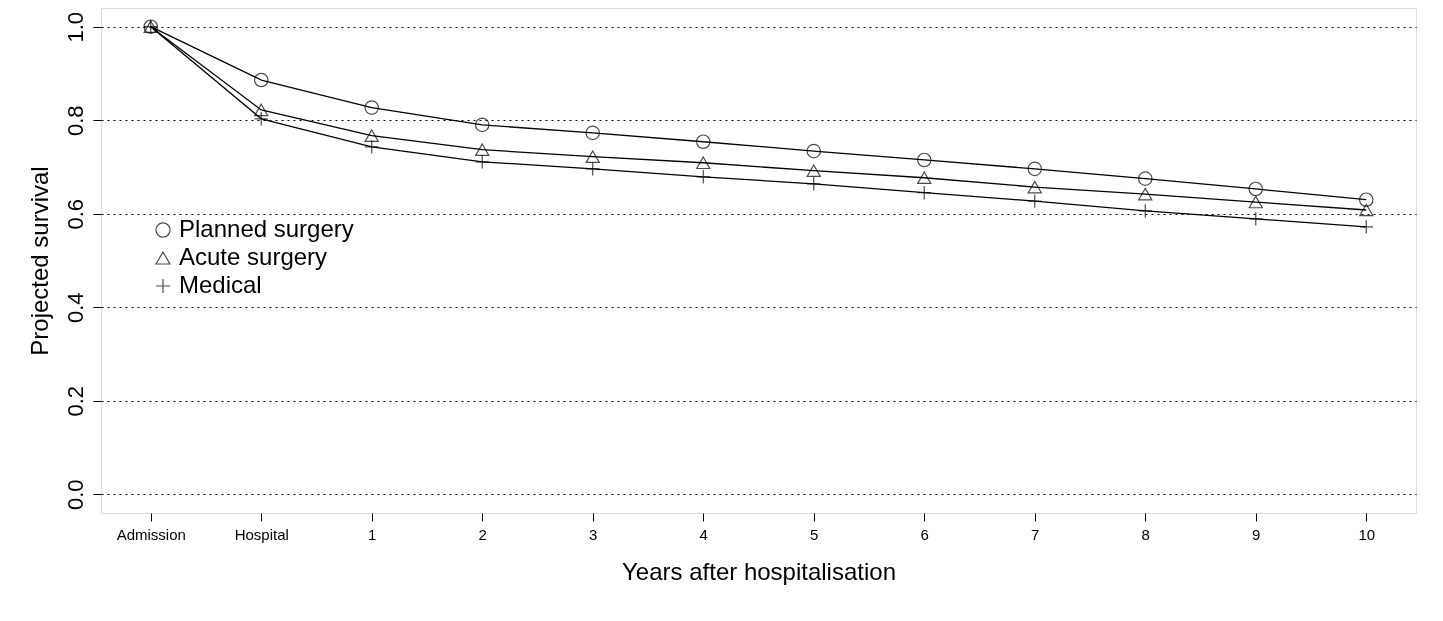 This screenshot has height=621, width=1443. What do you see at coordinates (75, 495) in the screenshot?
I see `y-tick-label: 0.0` at bounding box center [75, 495].